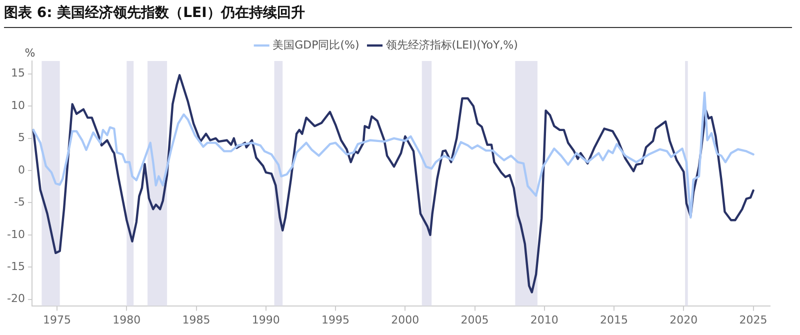 Image resolution: width=800 pixels, height=335 pixels. Describe the element at coordinates (398, 16) in the screenshot. I see `chart-title: 图表 6: 美国经济领先指数（LEI）仍在持续回升` at that location.